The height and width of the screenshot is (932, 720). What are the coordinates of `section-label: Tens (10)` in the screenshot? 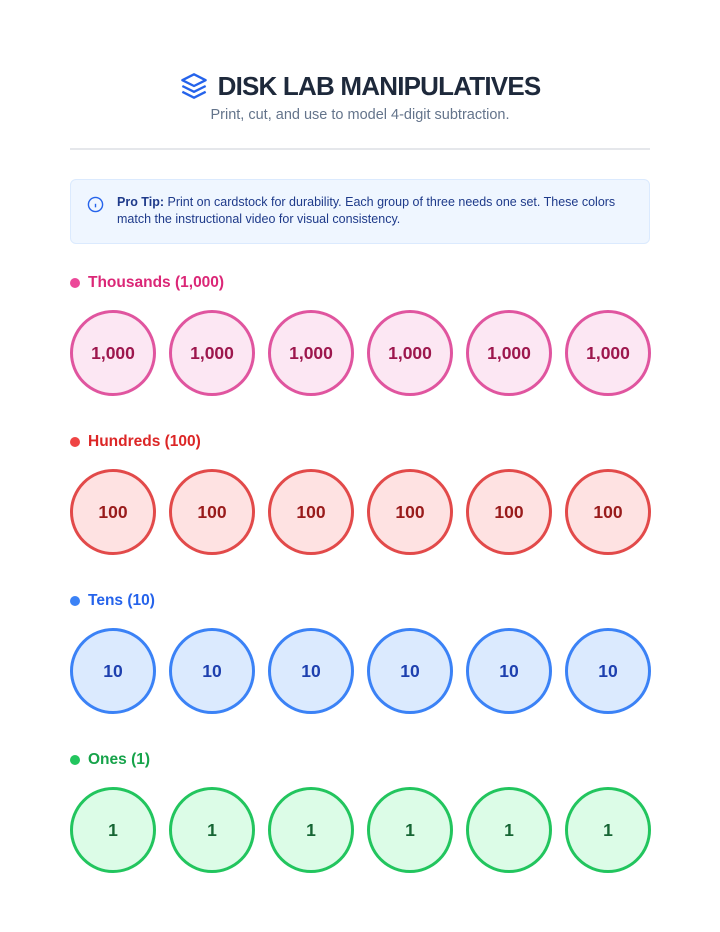 It's located at (112, 601).